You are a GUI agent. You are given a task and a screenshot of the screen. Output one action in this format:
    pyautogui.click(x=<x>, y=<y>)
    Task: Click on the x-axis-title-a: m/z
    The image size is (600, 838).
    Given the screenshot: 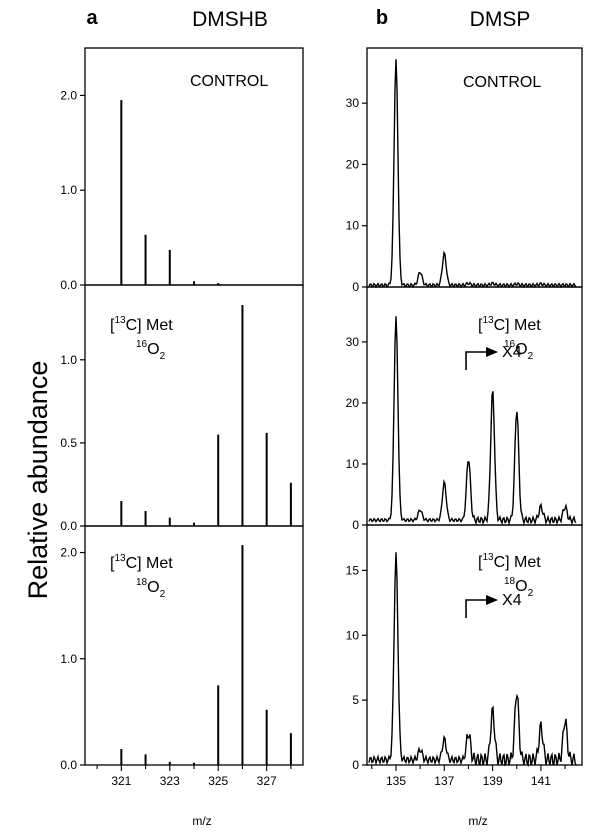 What is the action you would take?
    pyautogui.click(x=201, y=821)
    